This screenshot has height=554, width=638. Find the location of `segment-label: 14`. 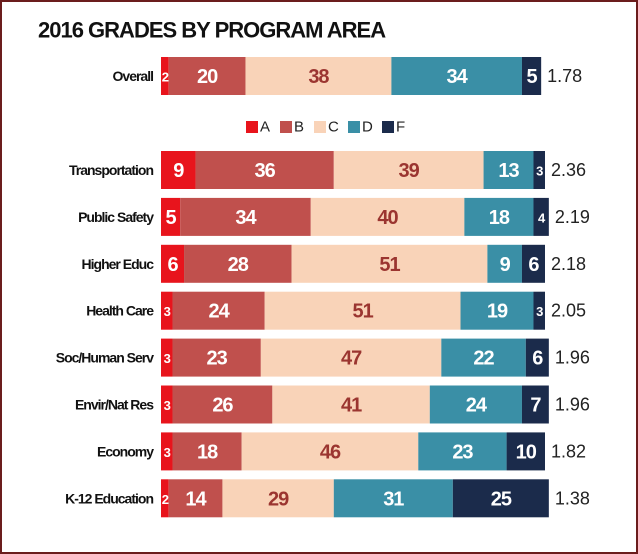

segment-label: 14 is located at coordinates (196, 499).